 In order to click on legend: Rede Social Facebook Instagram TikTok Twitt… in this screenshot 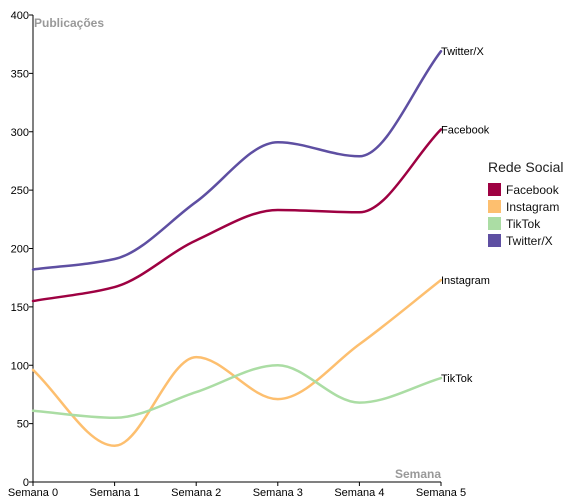, I will do `click(526, 203)`.